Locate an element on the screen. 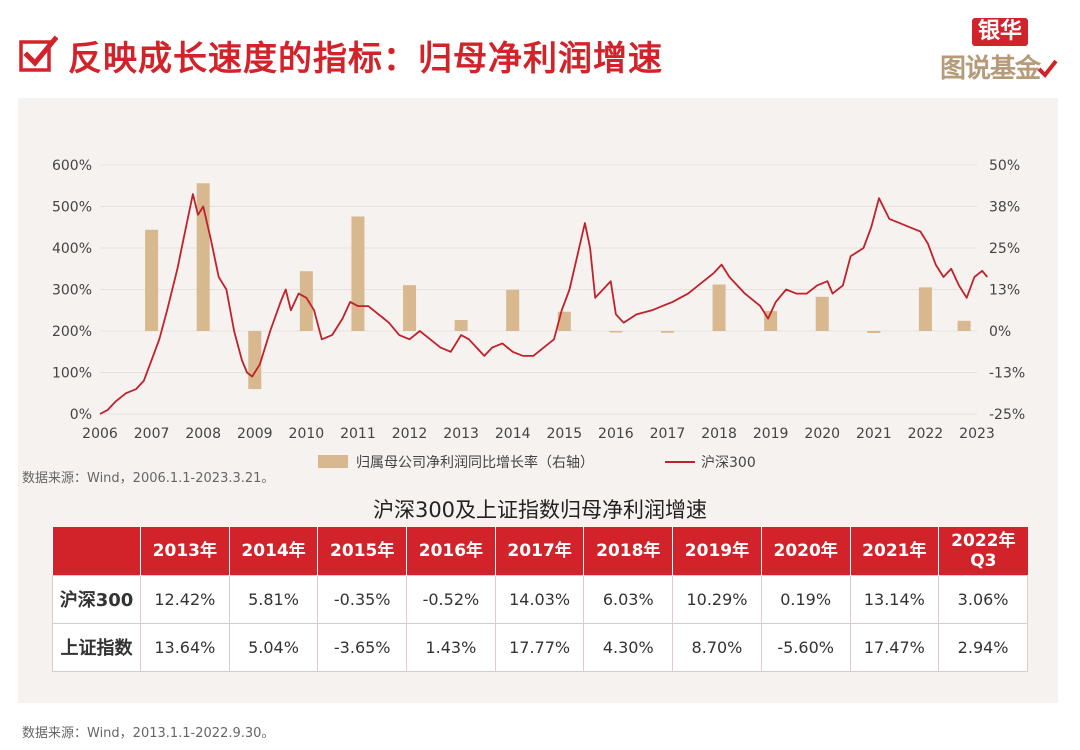 The width and height of the screenshot is (1080, 750). table-cell: 1.43% is located at coordinates (451, 647).